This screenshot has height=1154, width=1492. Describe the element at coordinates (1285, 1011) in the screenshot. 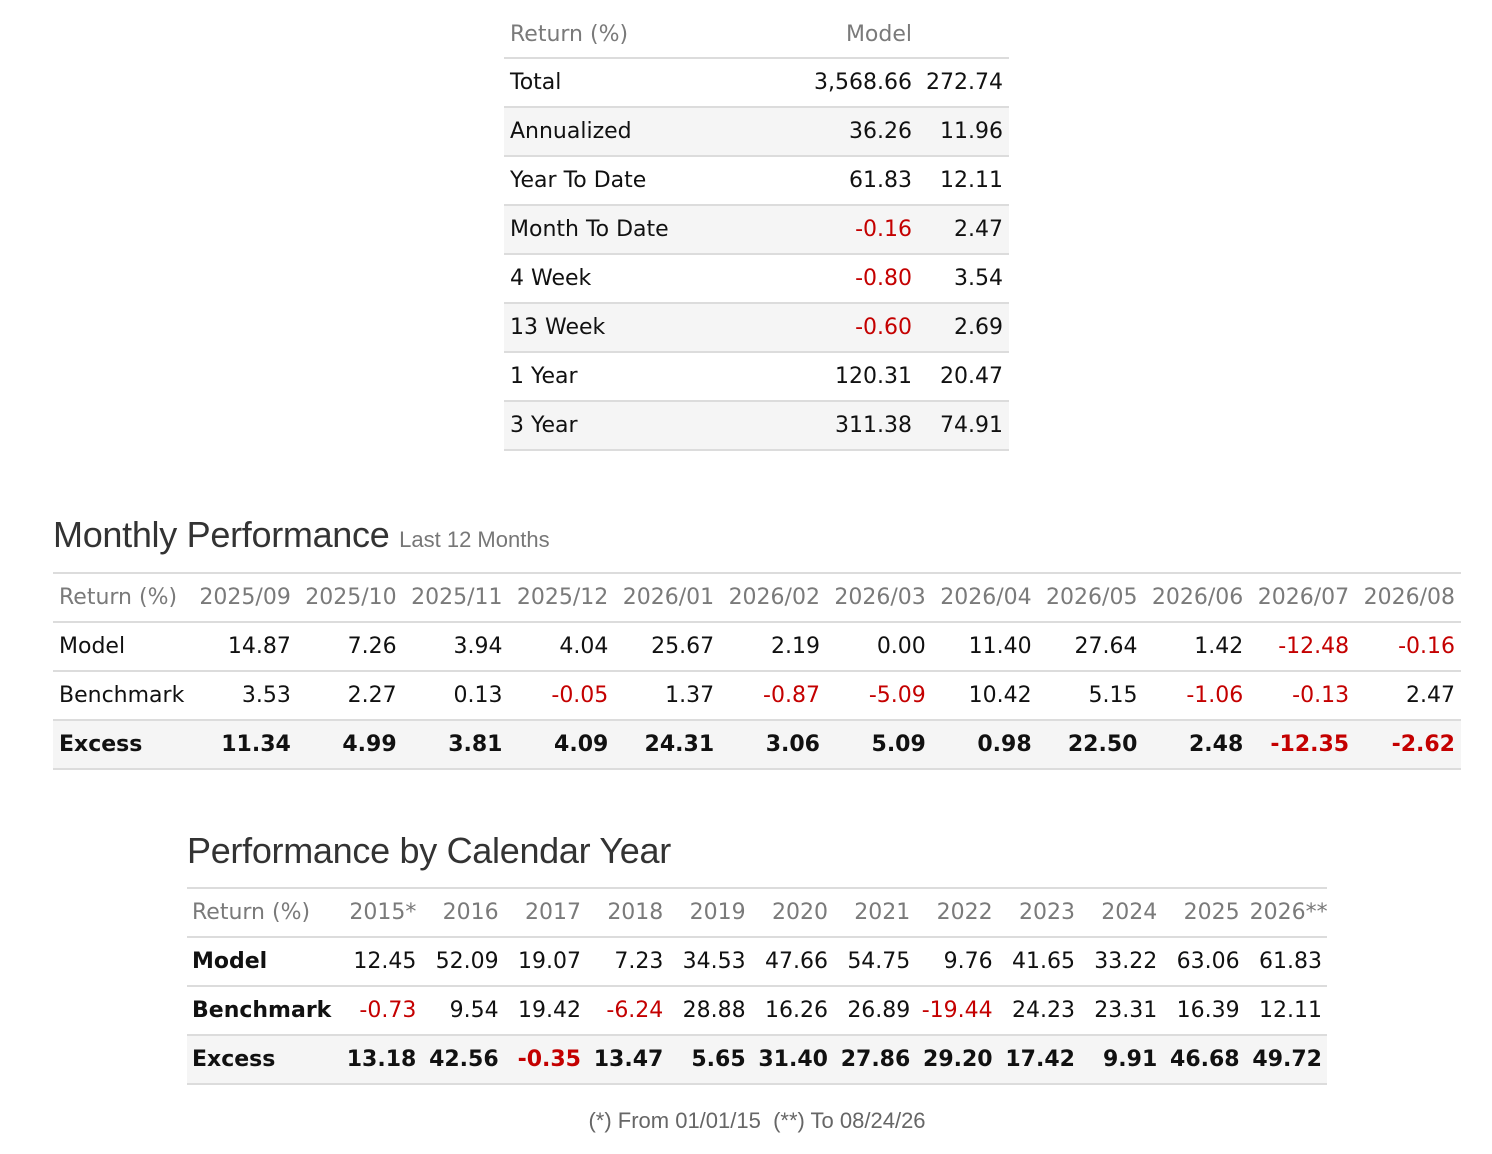

I see `yearly-cell: 12.11` at that location.